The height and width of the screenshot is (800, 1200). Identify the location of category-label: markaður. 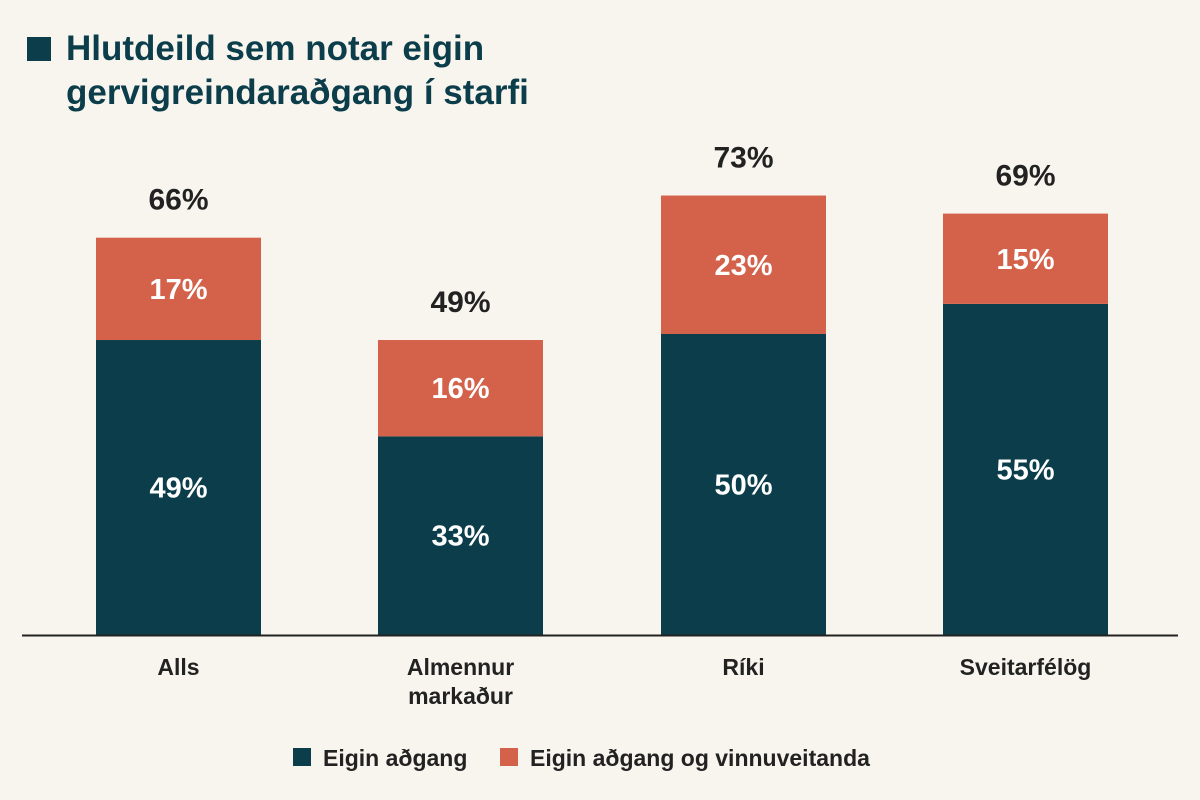
(460, 696).